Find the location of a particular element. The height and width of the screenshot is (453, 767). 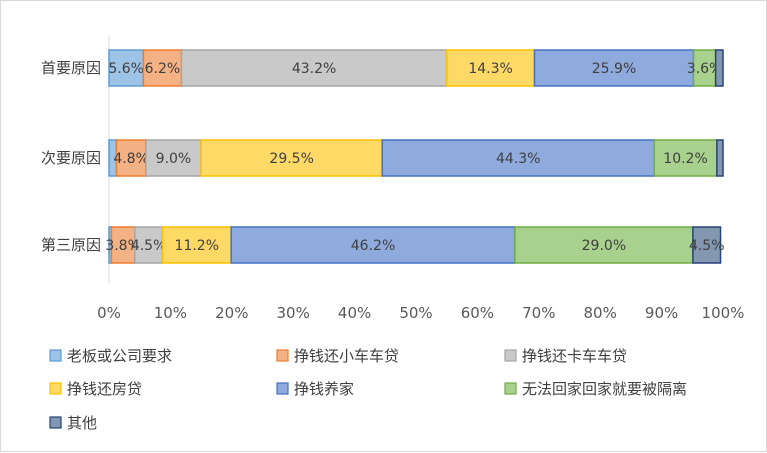

data-label: 29.0% is located at coordinates (604, 246).